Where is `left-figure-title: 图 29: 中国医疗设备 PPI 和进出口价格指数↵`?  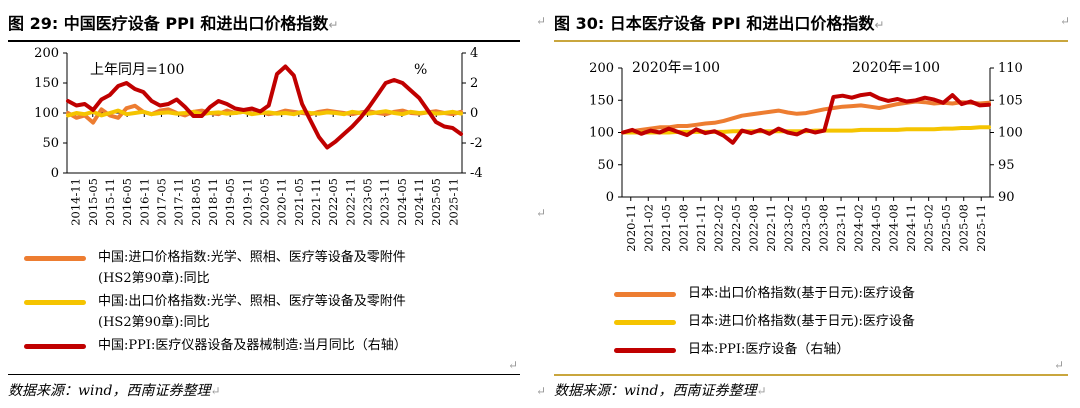
left-figure-title: 图 29: 中国医疗设备 PPI 和进出口价格指数↵ is located at coordinates (173, 22).